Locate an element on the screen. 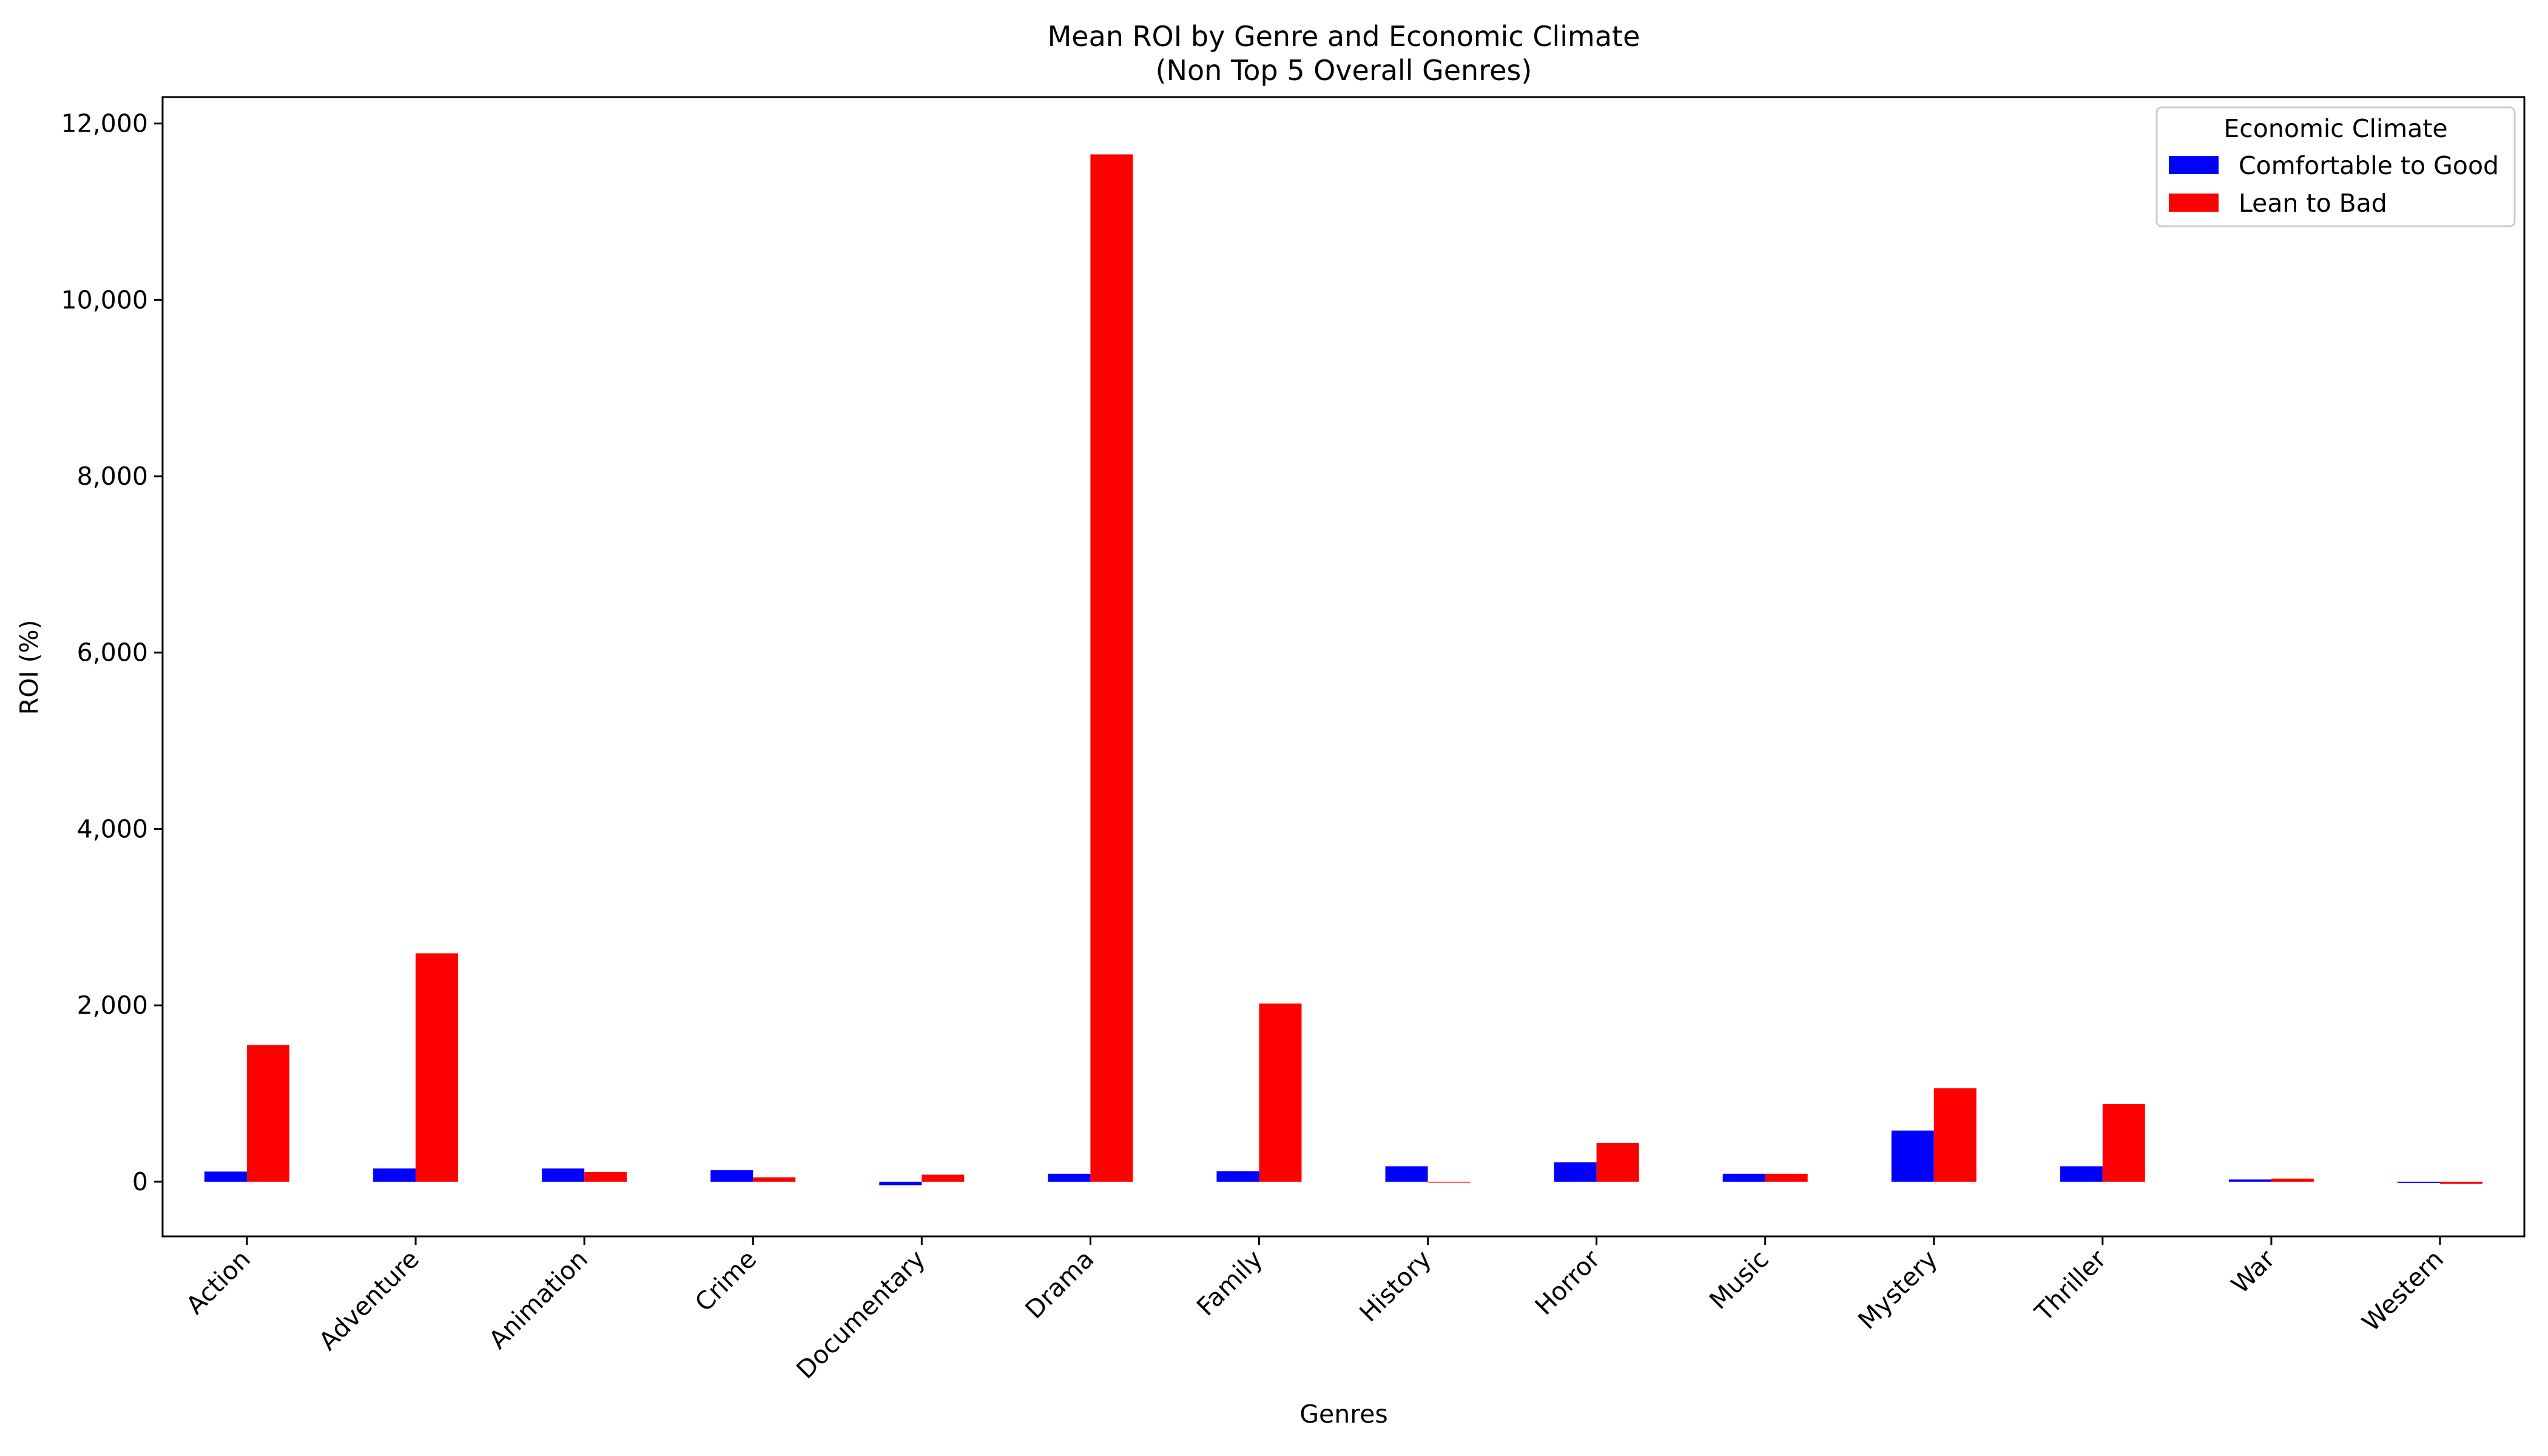 The image size is (2548, 1456). y-tick-label: 10,000 is located at coordinates (104, 299).